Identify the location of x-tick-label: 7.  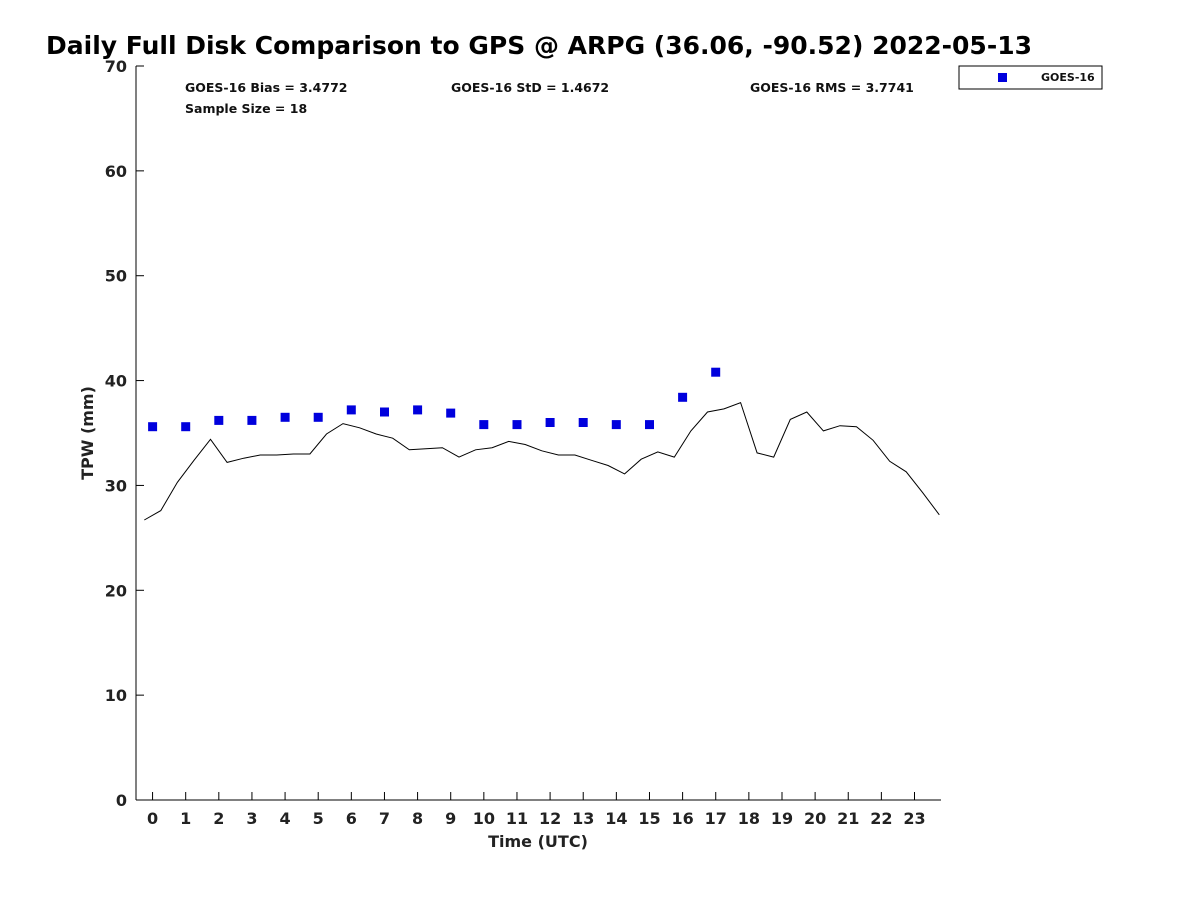
(384, 818).